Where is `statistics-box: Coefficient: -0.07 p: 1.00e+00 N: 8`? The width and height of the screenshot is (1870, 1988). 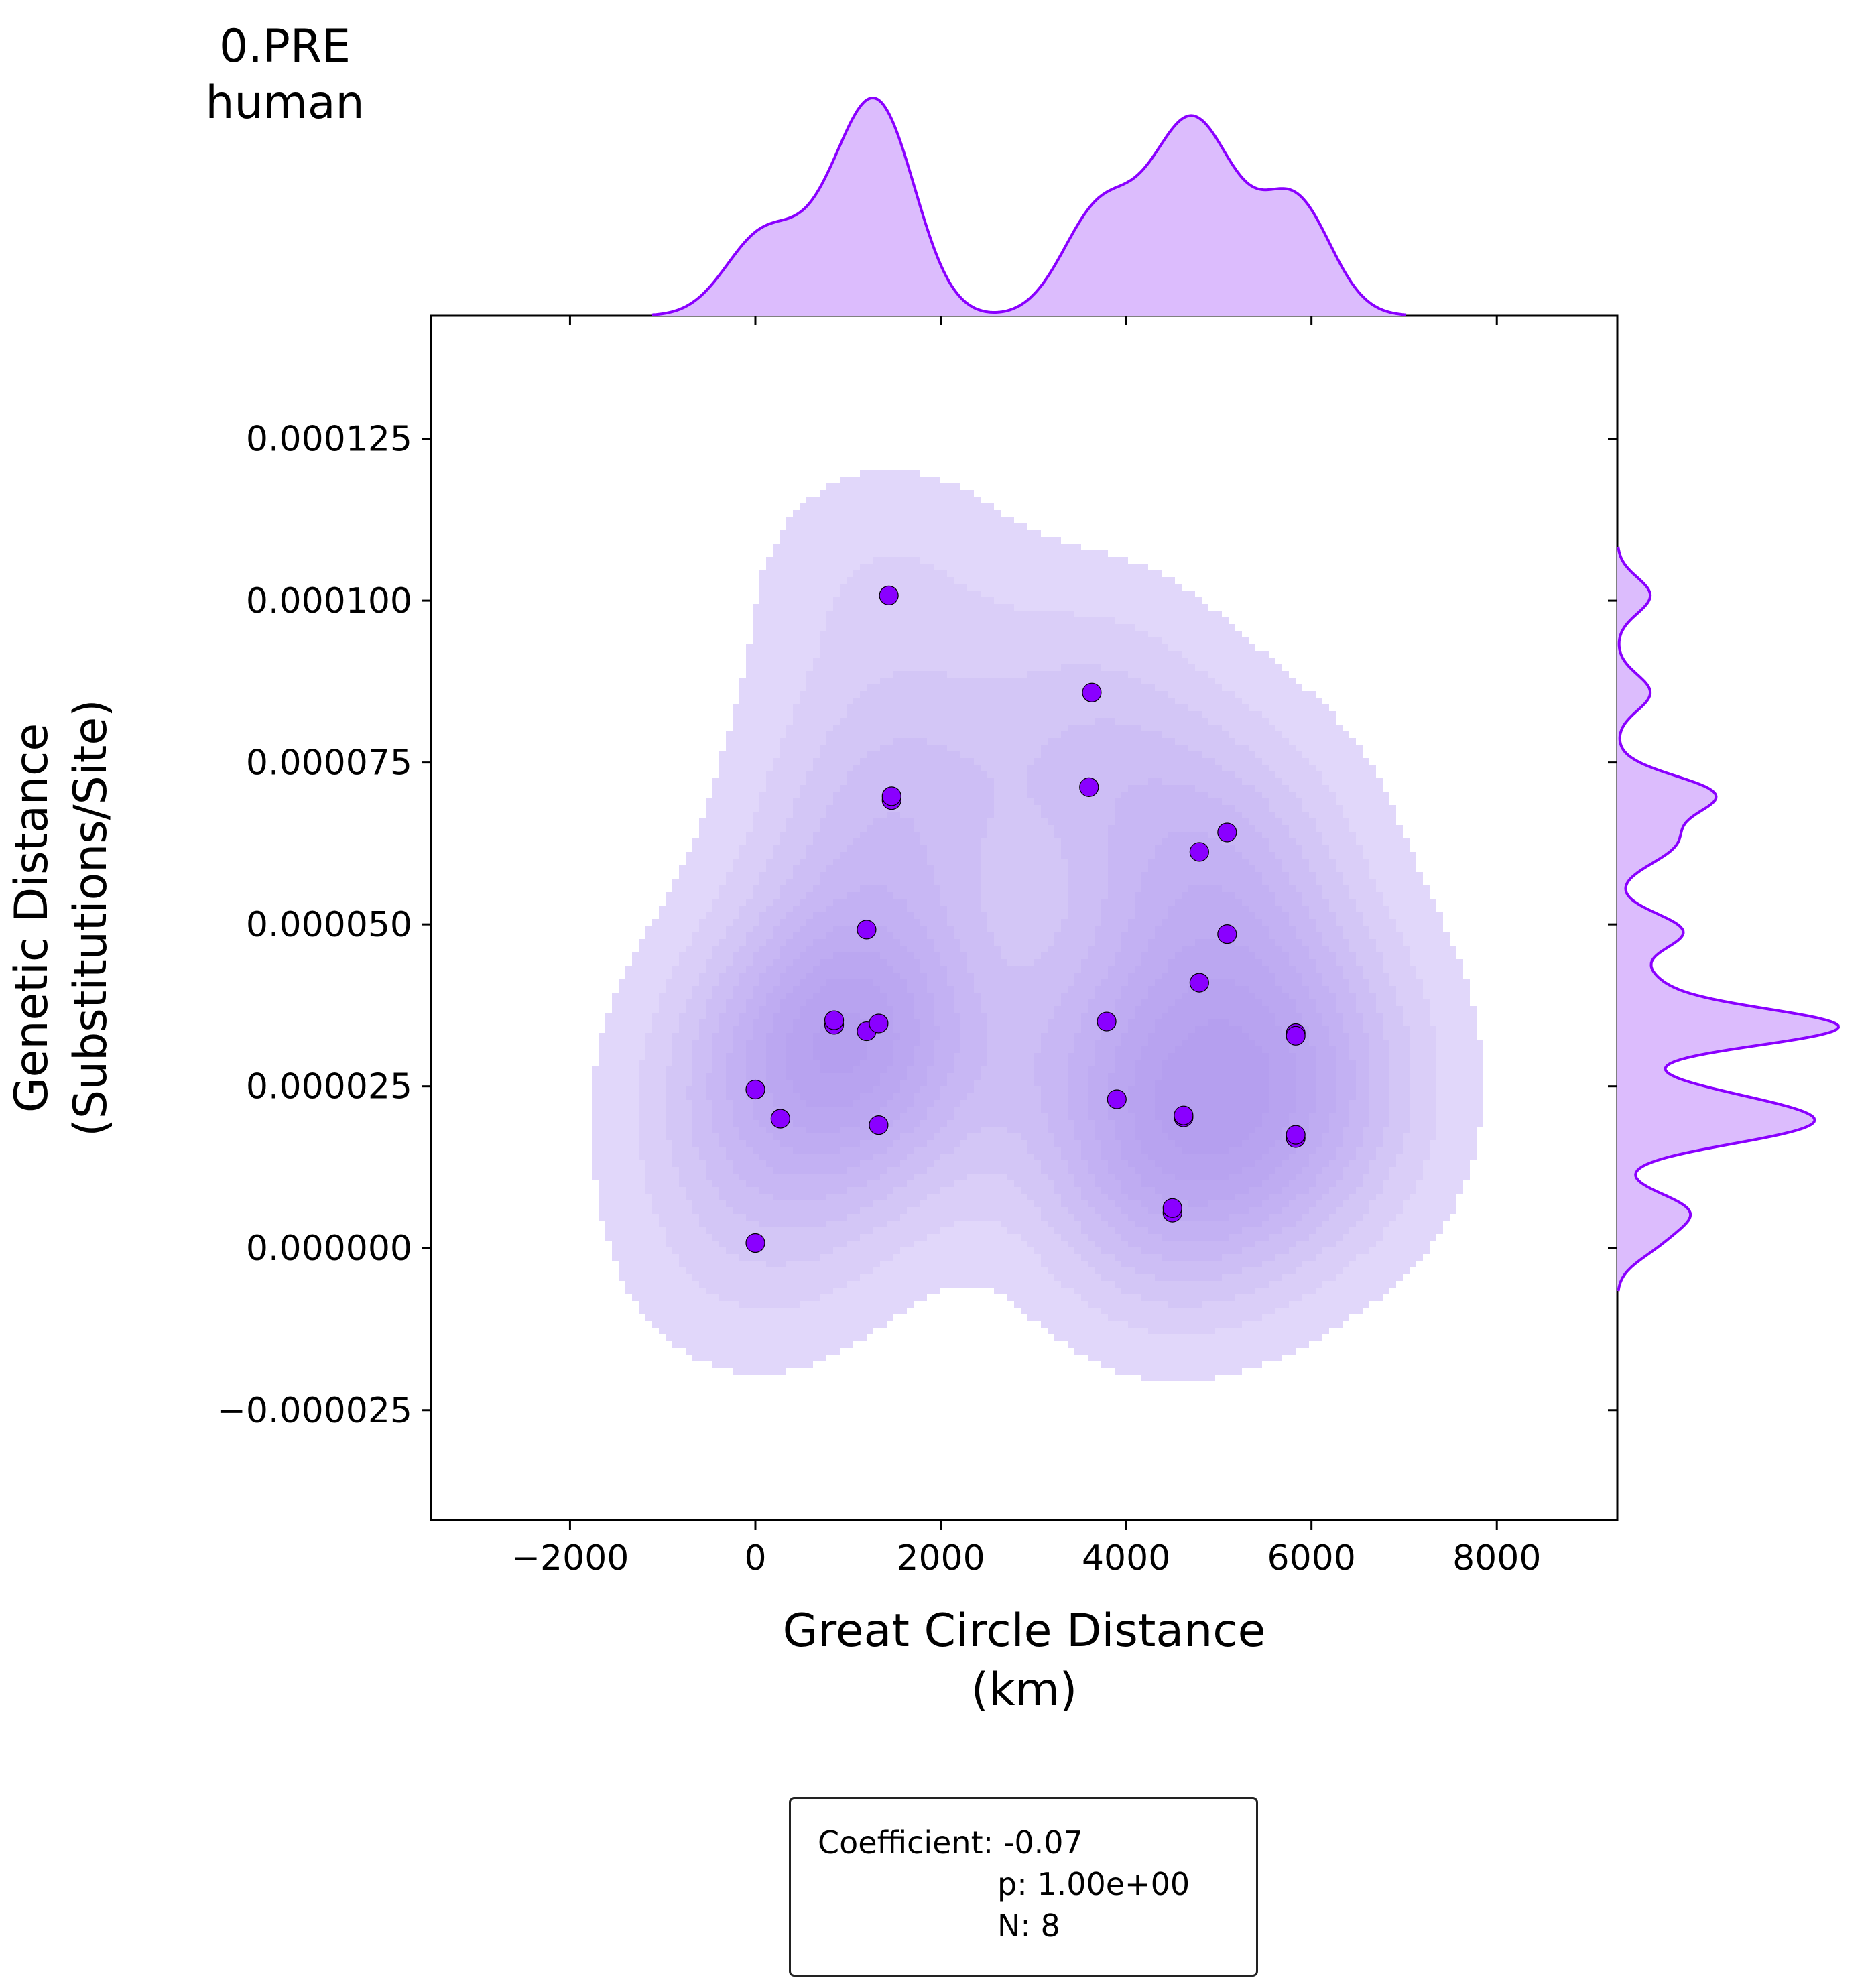 statistics-box: Coefficient: -0.07 p: 1.00e+00 N: 8 is located at coordinates (1023, 1887).